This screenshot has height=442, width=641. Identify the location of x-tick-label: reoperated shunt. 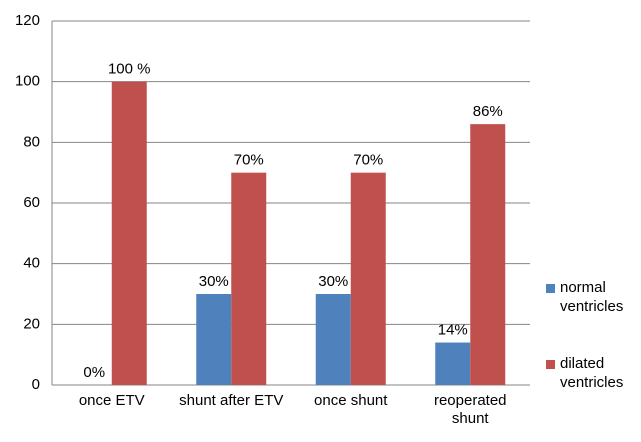
(470, 409).